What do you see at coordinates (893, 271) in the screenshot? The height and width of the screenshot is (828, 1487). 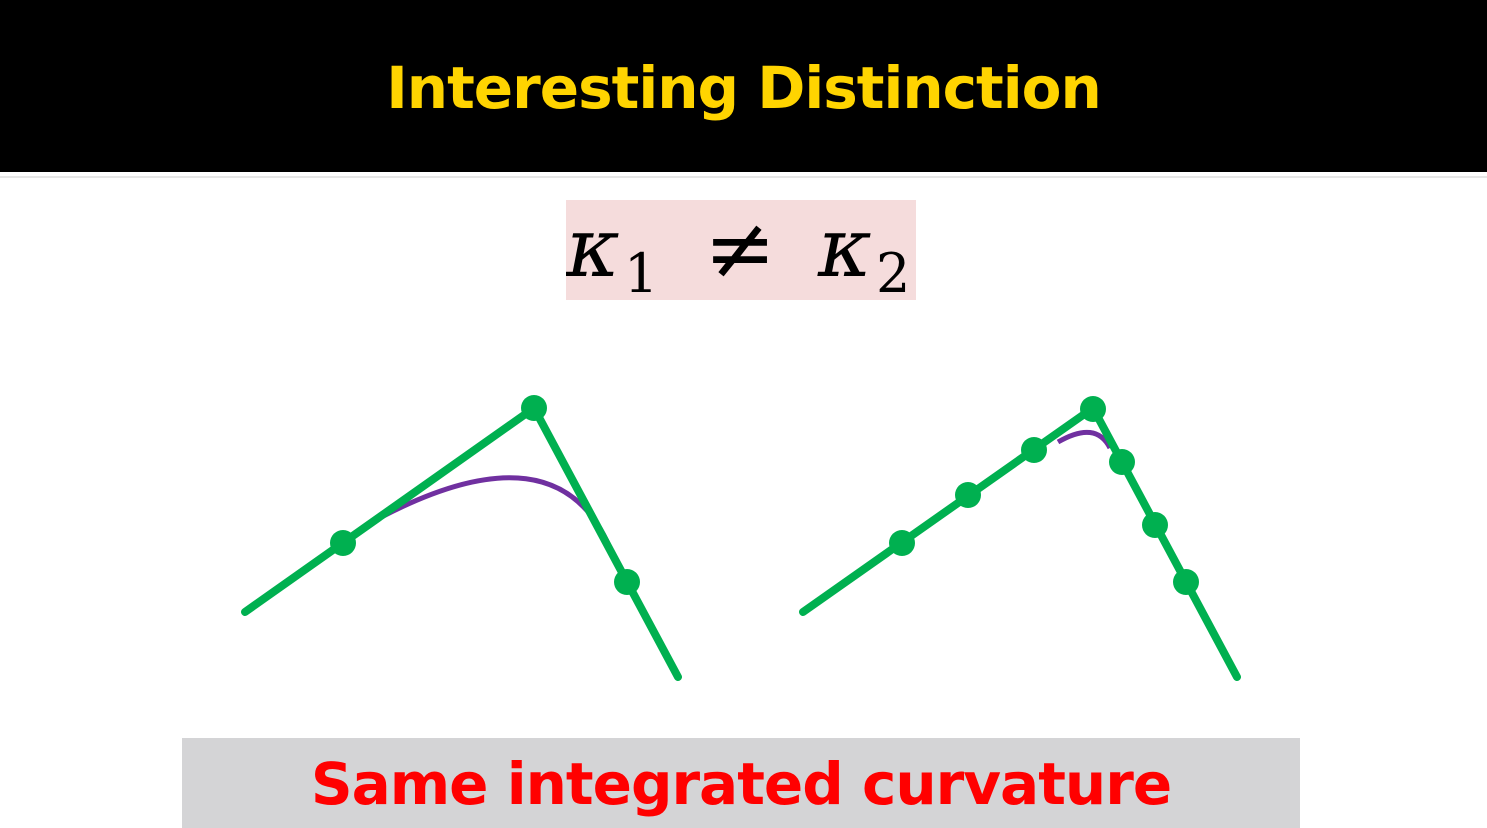 I see `kappa-2-subscript: 2` at bounding box center [893, 271].